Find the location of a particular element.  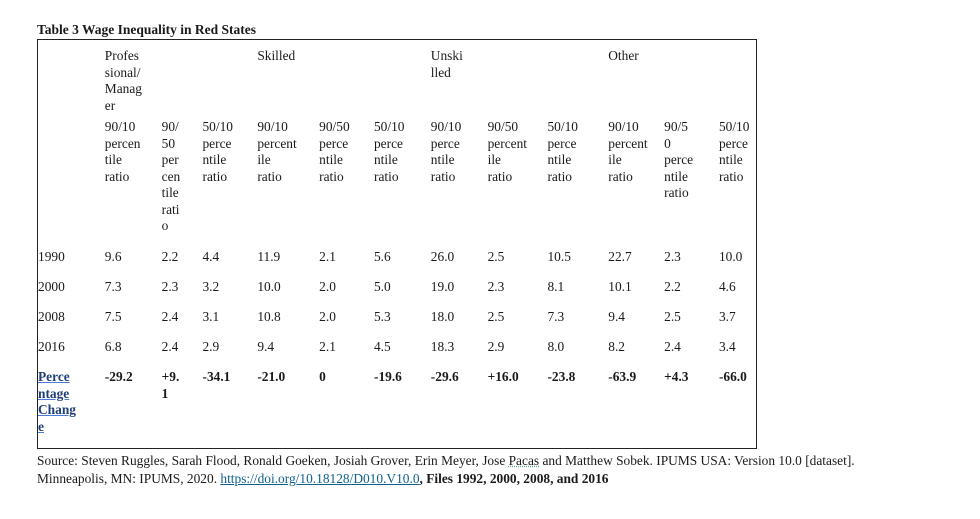

percentage-change-label: Perce ntage Chang e is located at coordinates (57, 401).